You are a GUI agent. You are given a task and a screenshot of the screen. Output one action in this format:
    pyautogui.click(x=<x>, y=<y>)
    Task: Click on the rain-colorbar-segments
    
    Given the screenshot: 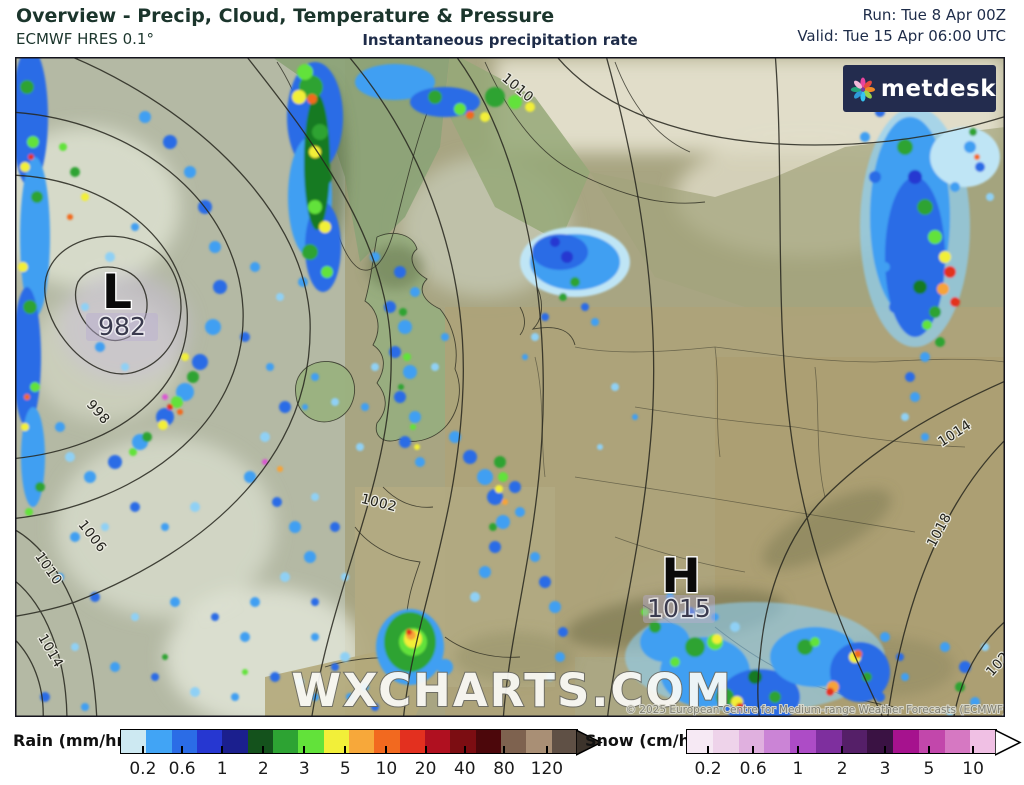 What is the action you would take?
    pyautogui.click(x=349, y=741)
    